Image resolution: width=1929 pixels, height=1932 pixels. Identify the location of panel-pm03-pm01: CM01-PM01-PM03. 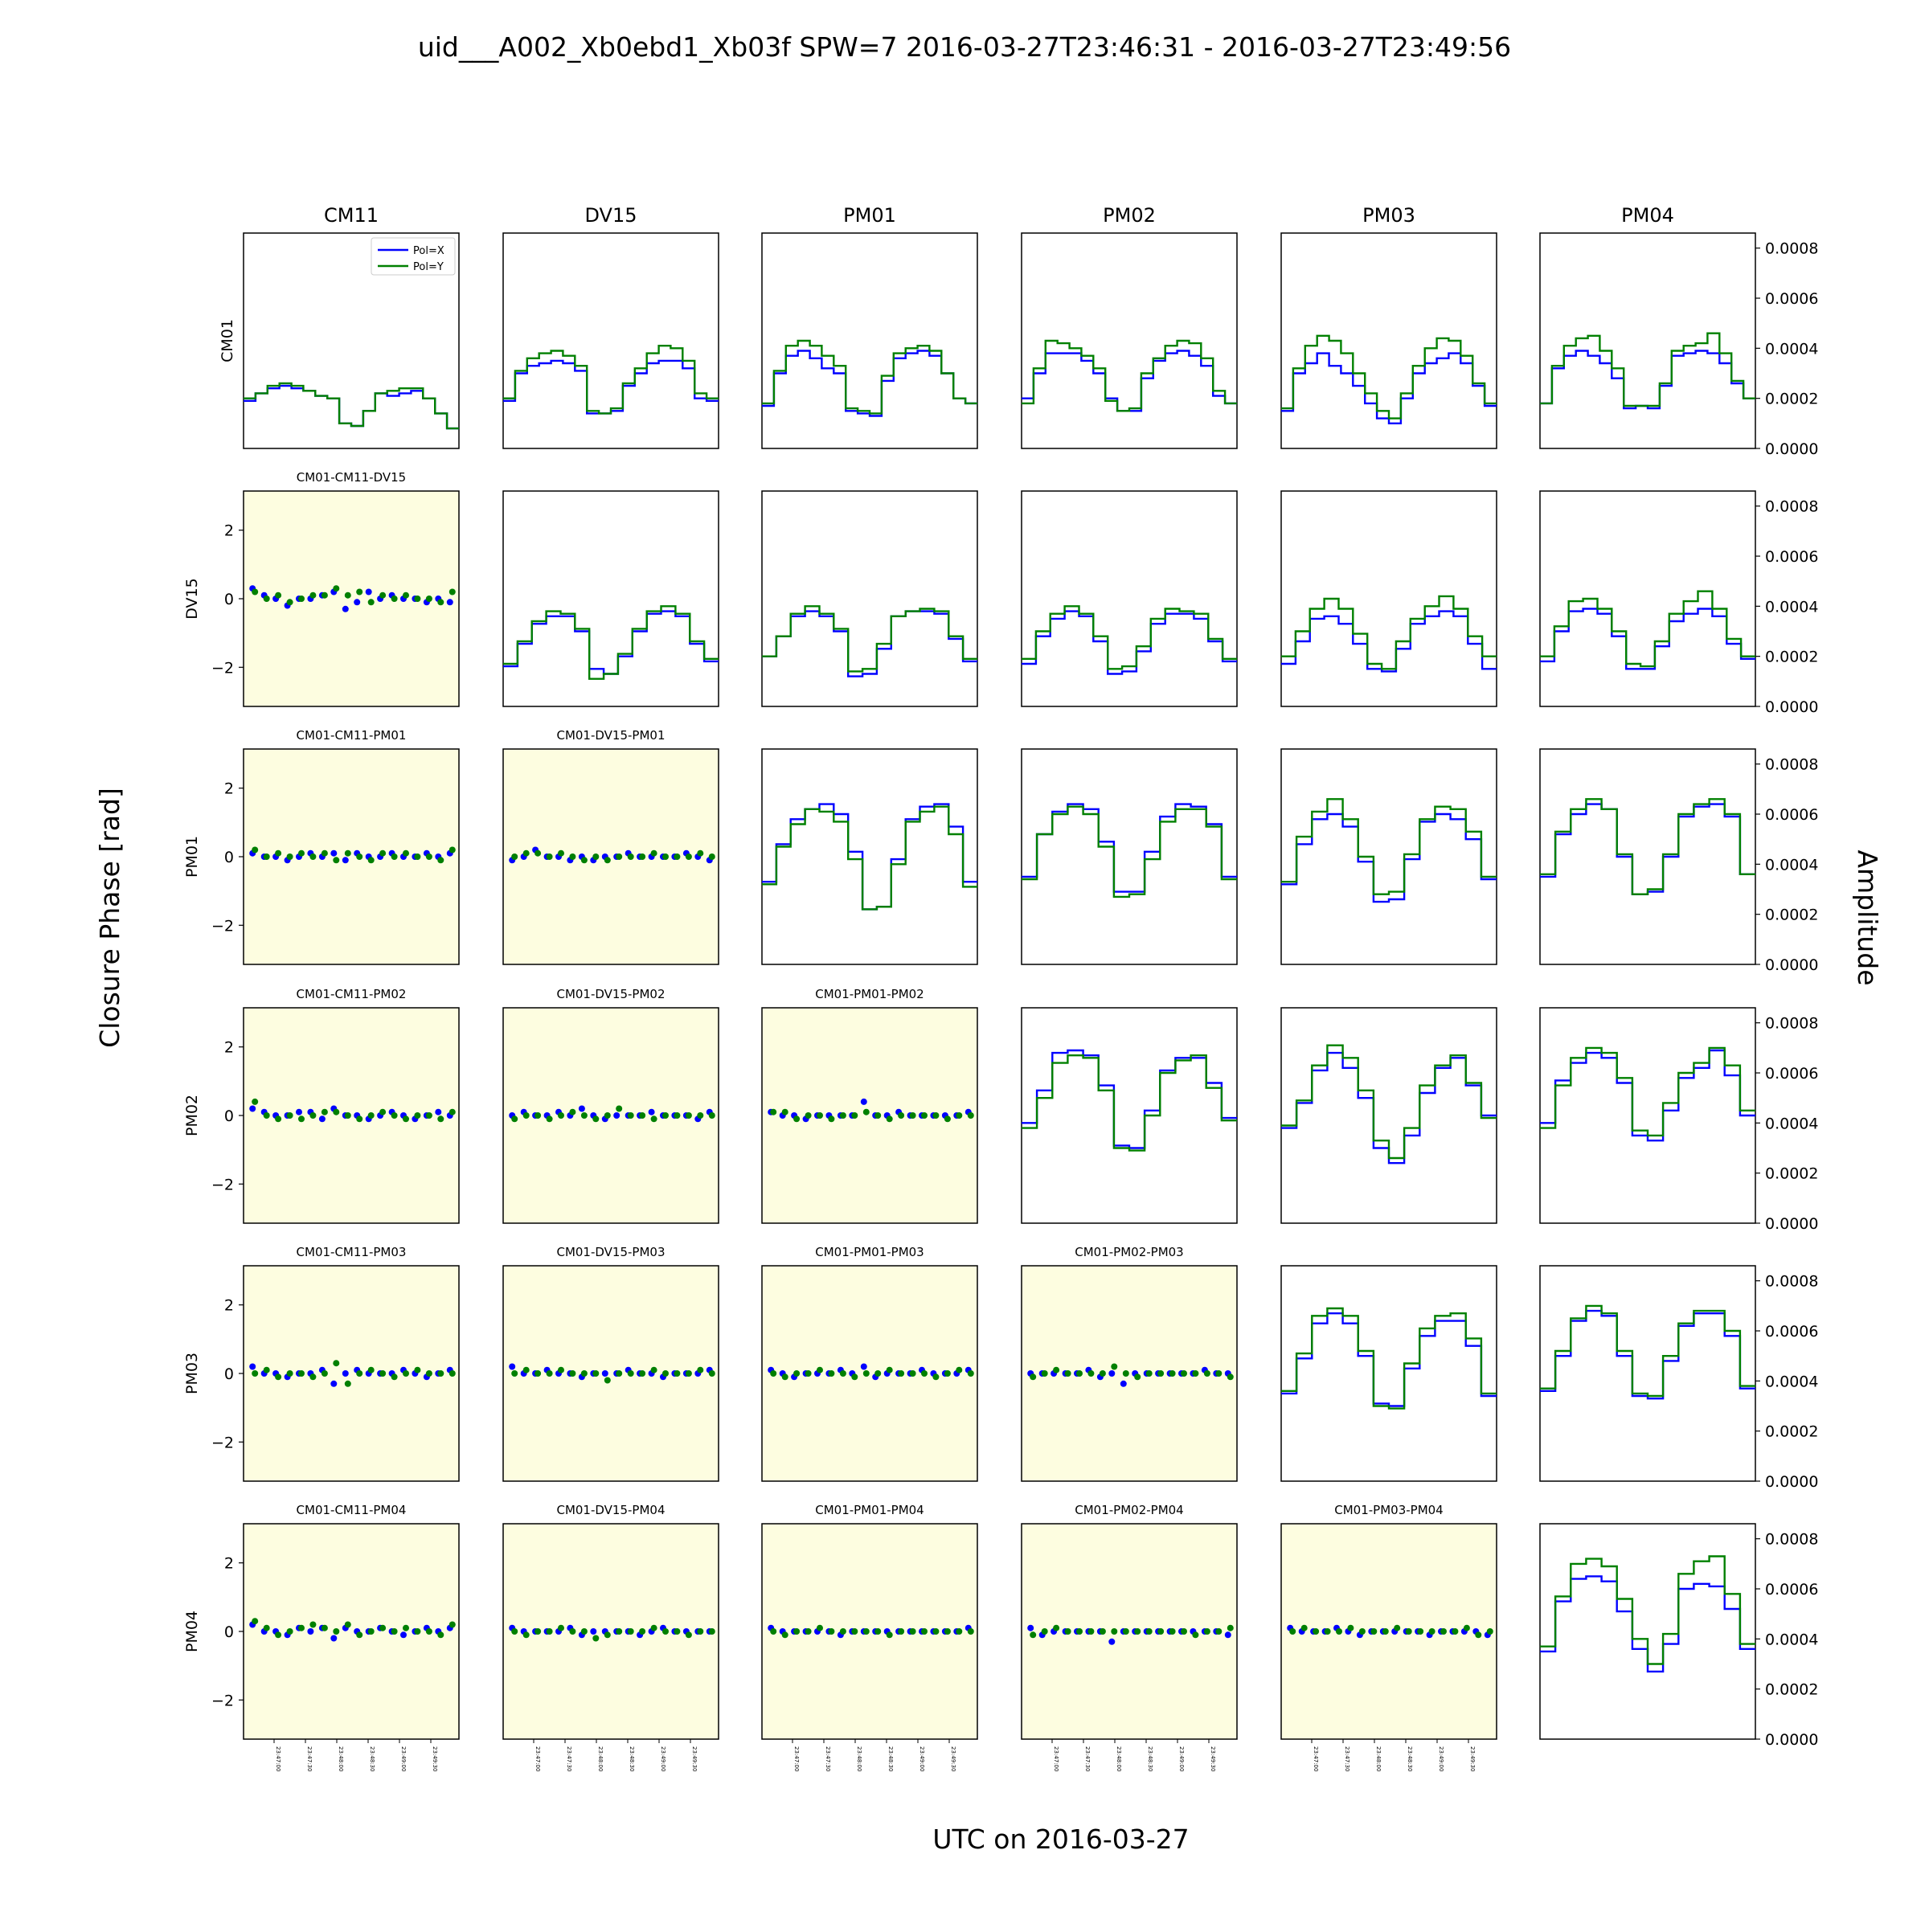
(869, 1363).